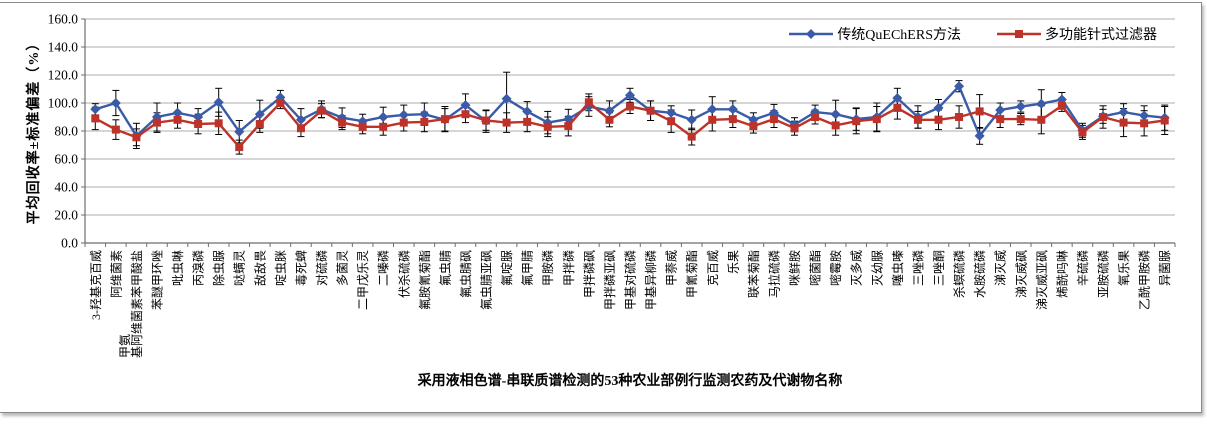 The width and height of the screenshot is (1207, 426). Describe the element at coordinates (691, 274) in the screenshot. I see `x-tick-label: 甲氰菊酯` at that location.